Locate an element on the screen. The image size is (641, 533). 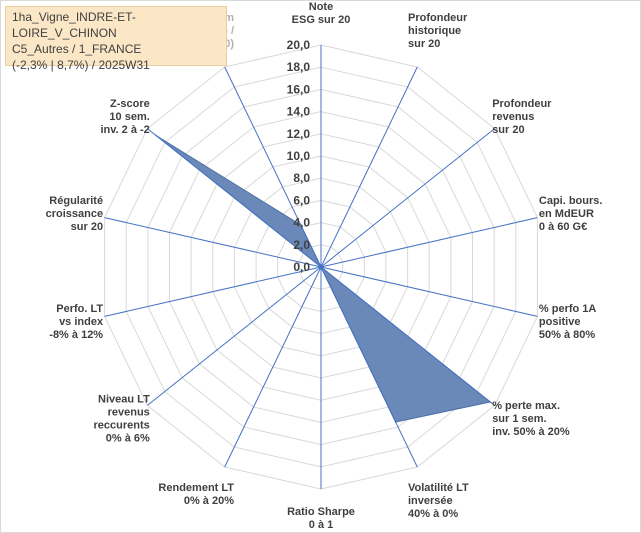
category-label-5-line-1: sur 1 sem. is located at coordinates (519, 419).